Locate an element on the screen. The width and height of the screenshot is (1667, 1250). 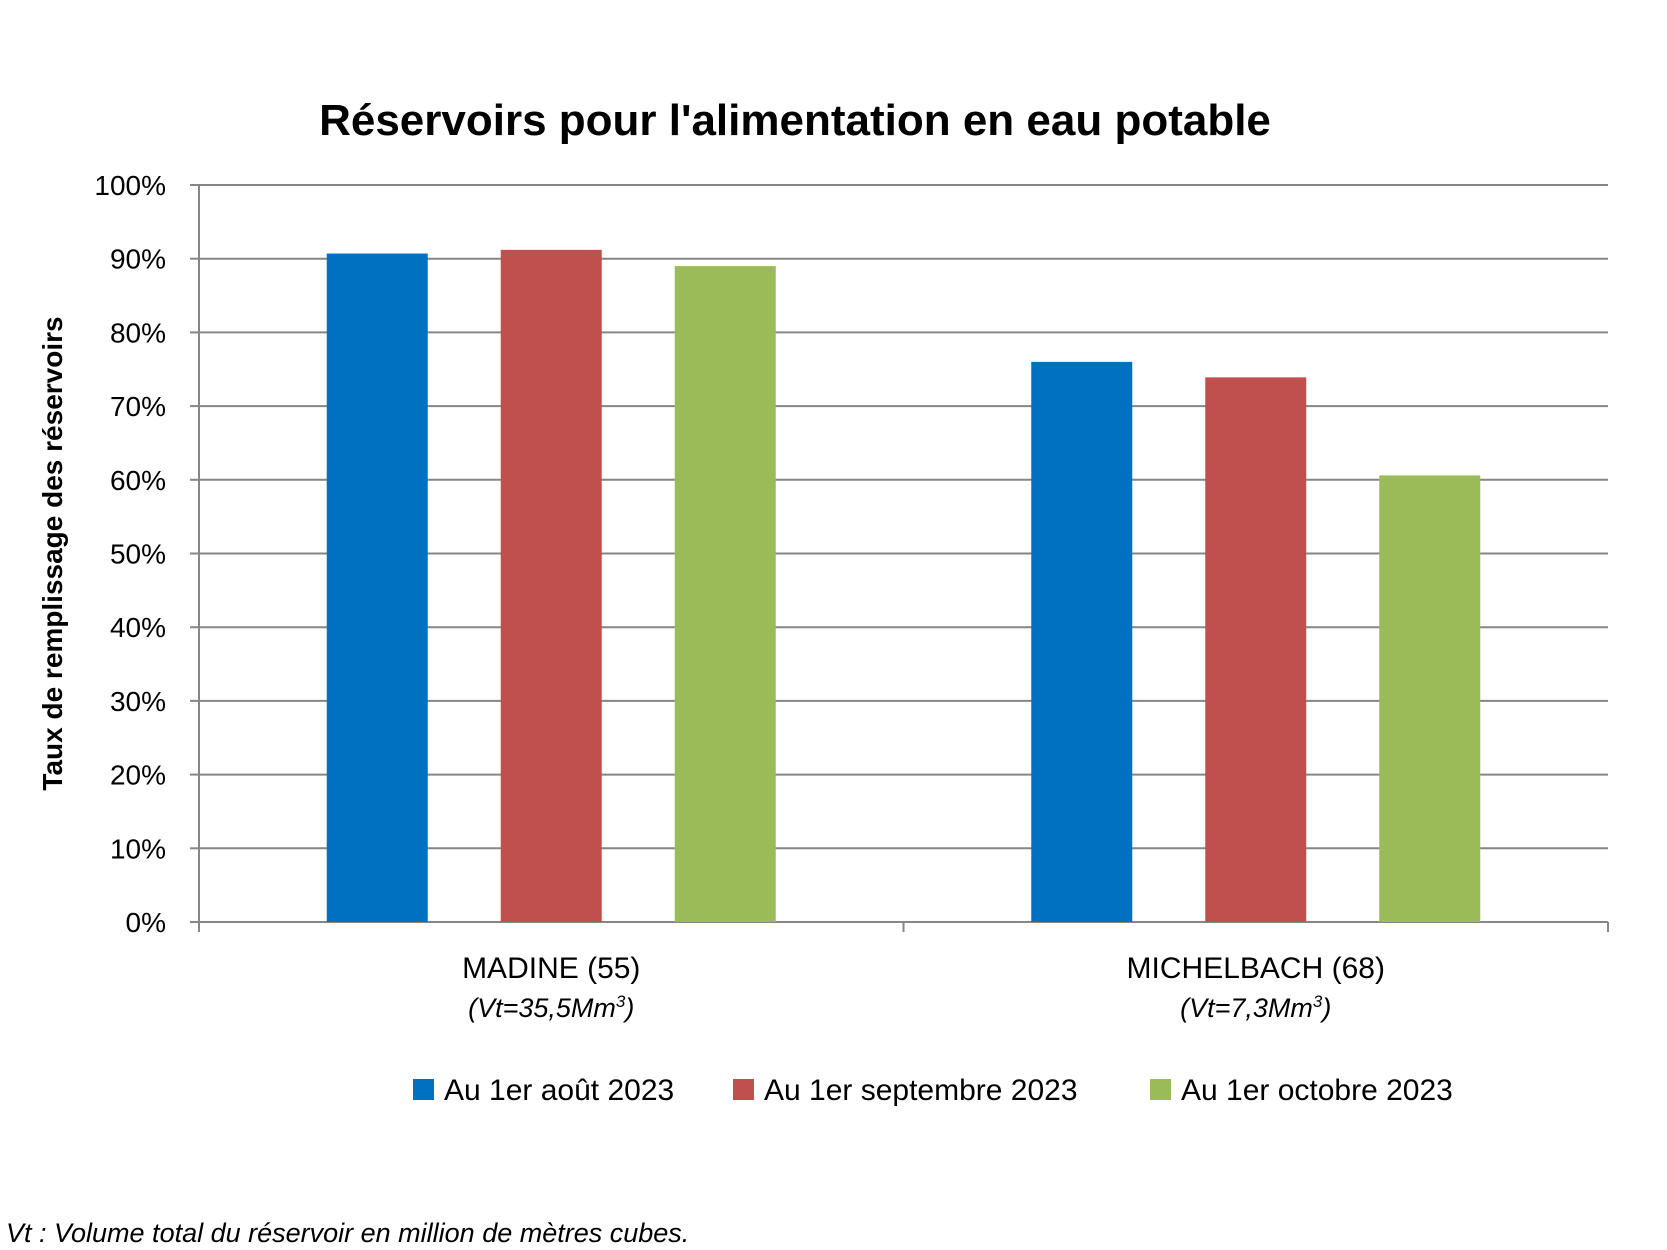
y-tick-label: 0% is located at coordinates (146, 922).